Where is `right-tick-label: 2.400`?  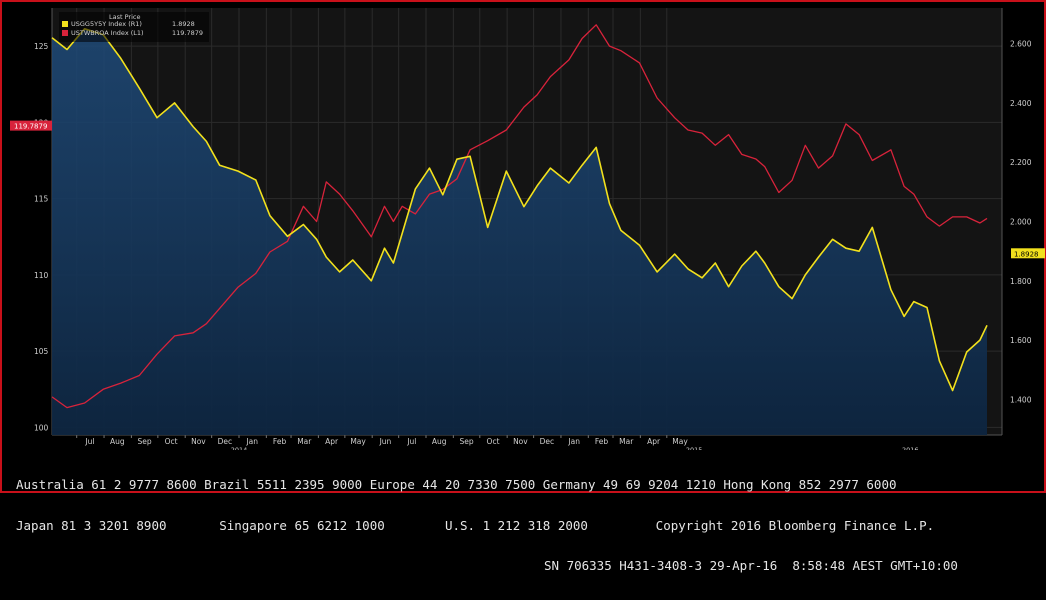 right-tick-label: 2.400 is located at coordinates (1021, 103).